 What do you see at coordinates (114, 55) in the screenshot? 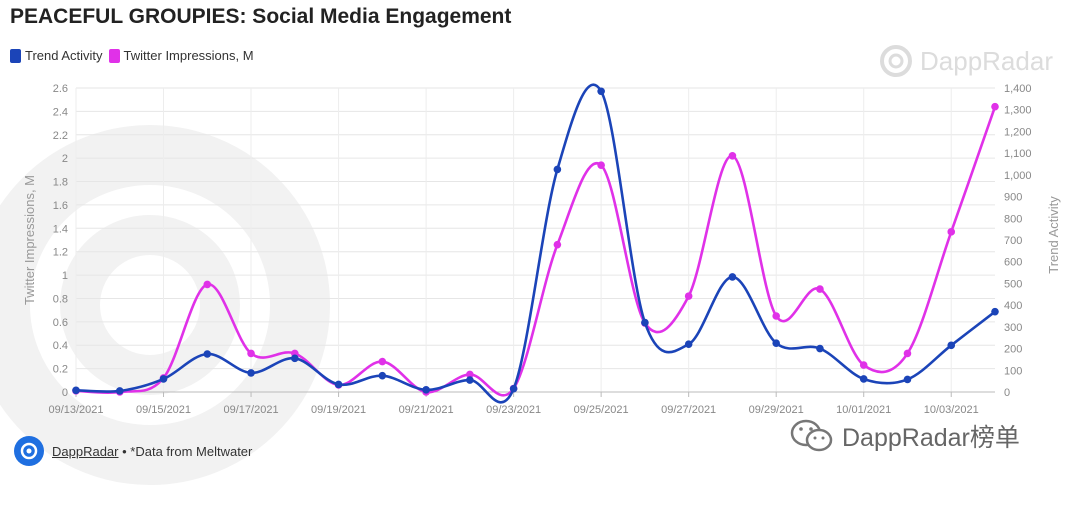
I see `legend-swatch-twitter-impressions` at bounding box center [114, 55].